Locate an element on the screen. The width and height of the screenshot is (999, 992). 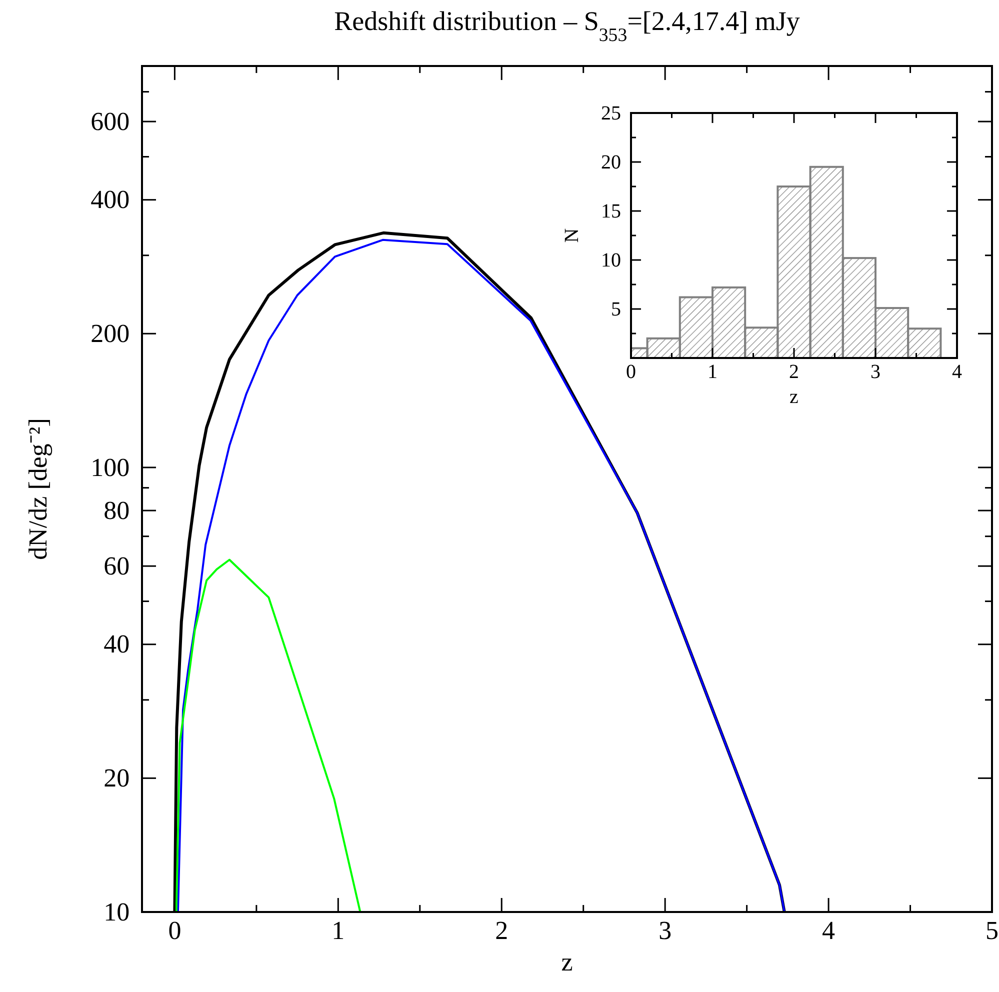
y-tick-label: 200 is located at coordinates (110, 333).